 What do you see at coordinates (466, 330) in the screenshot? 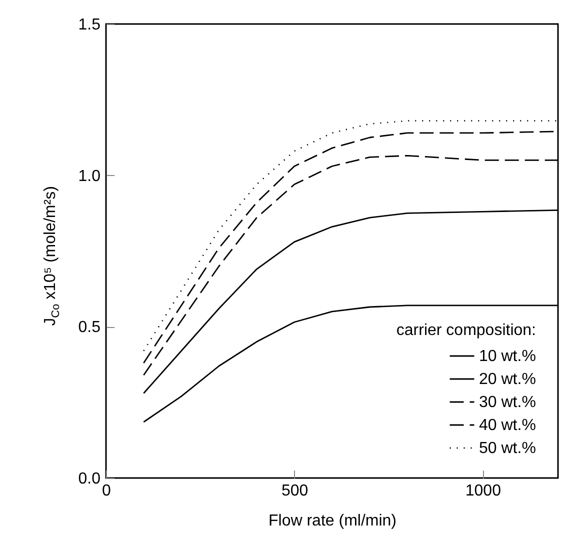
I see `legend-title: carrier composition:` at bounding box center [466, 330].